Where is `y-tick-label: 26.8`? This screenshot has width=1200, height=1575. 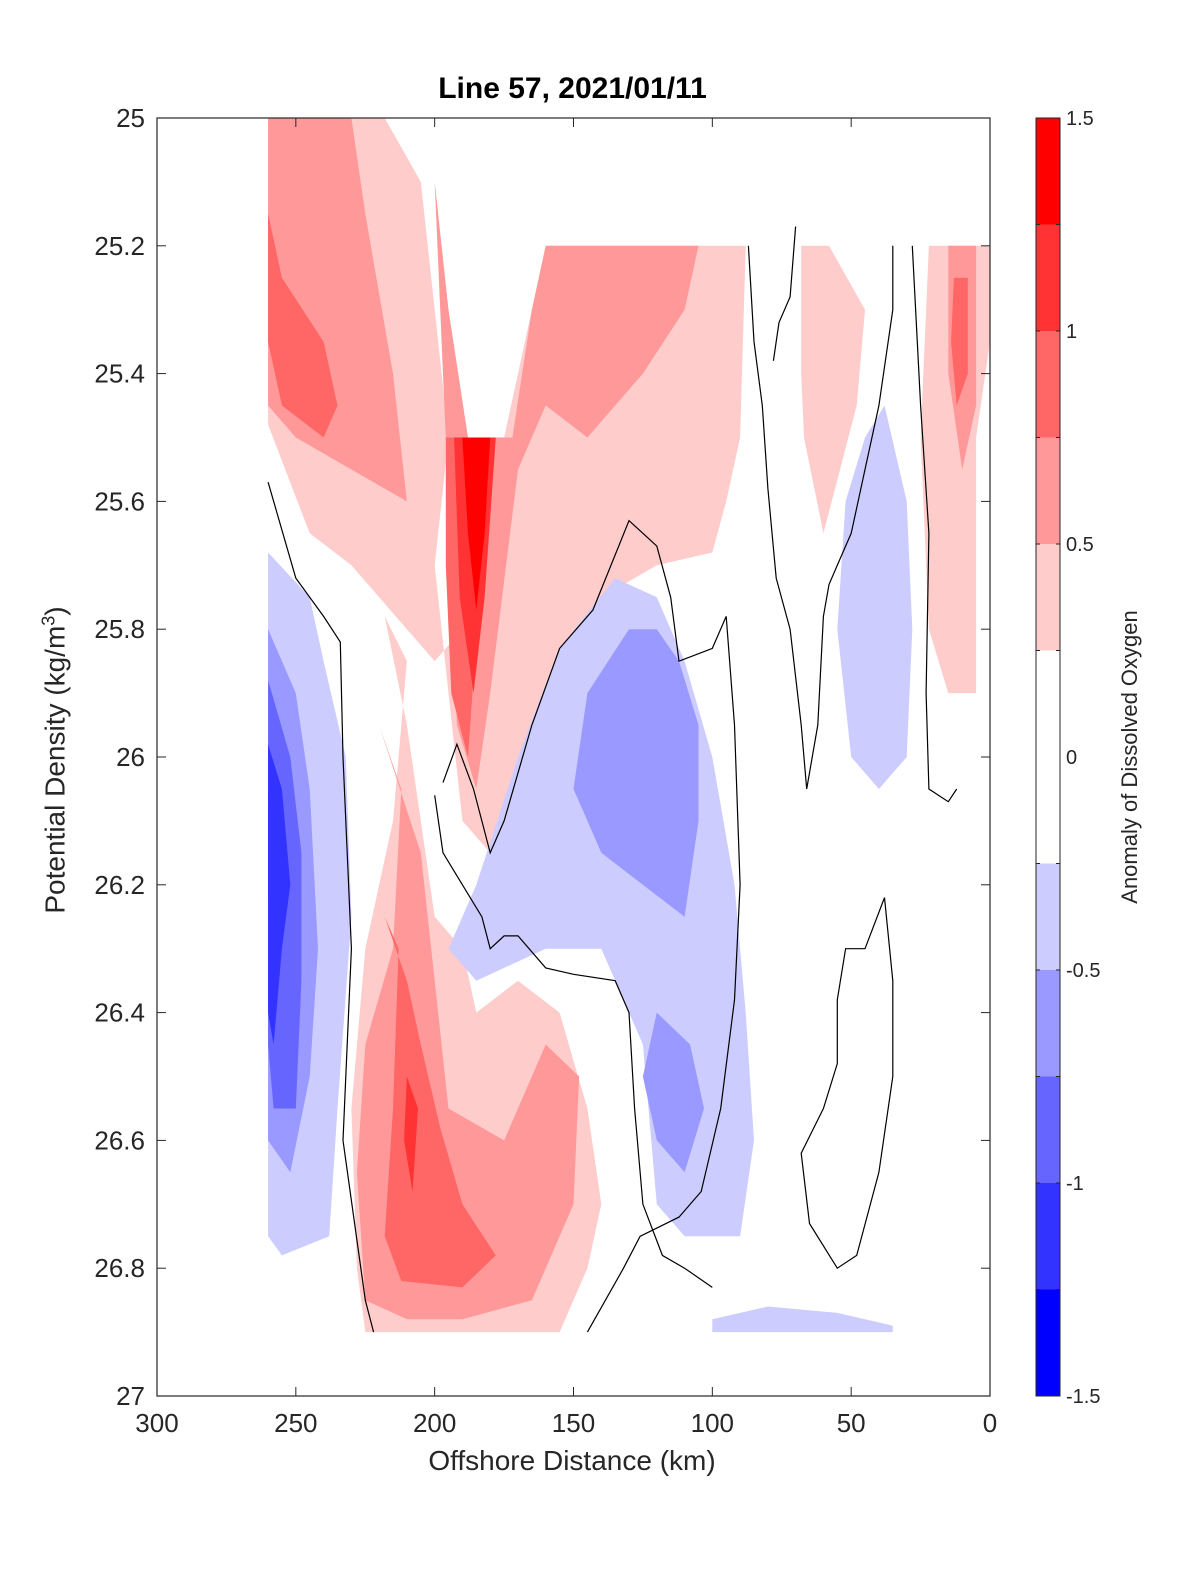 y-tick-label: 26.8 is located at coordinates (119, 1268).